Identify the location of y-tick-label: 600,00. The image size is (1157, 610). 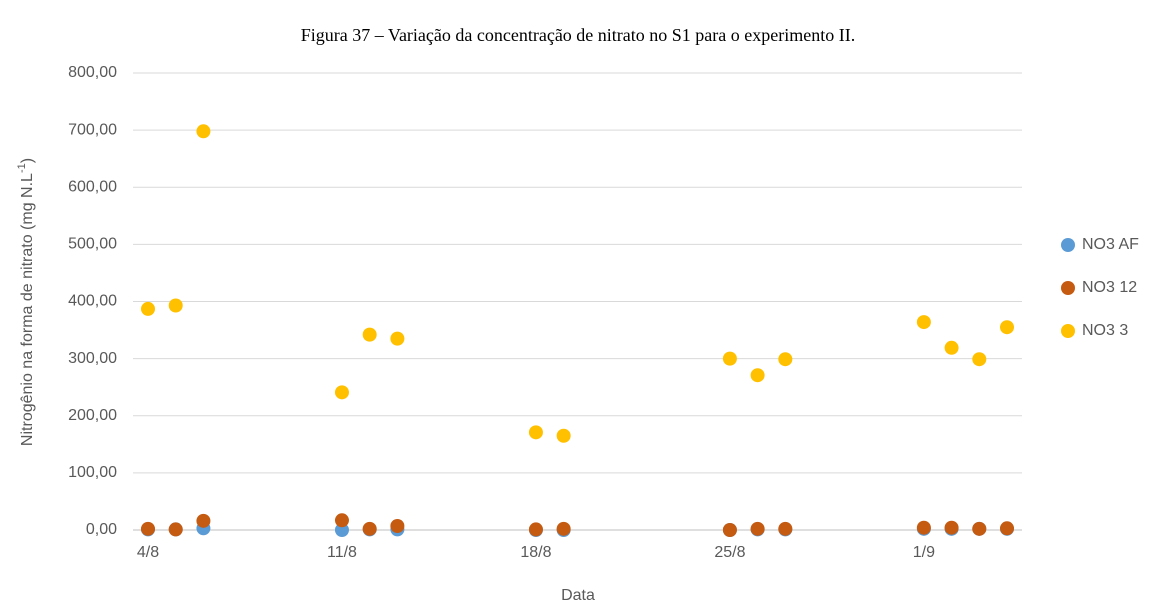
(92, 186).